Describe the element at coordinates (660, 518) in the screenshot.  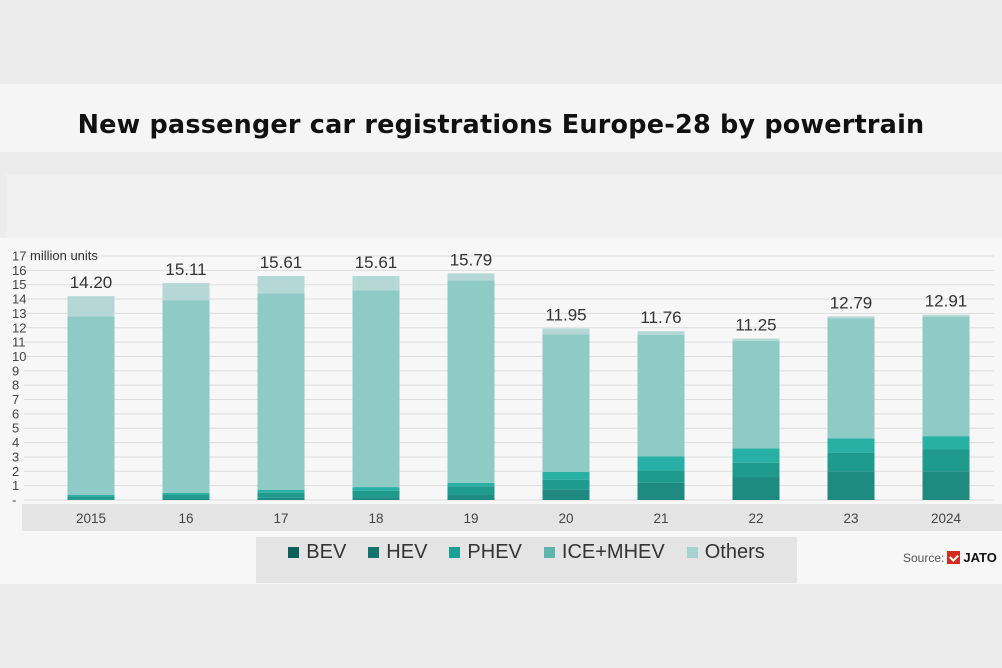
I see `x-tick-label: 21` at that location.